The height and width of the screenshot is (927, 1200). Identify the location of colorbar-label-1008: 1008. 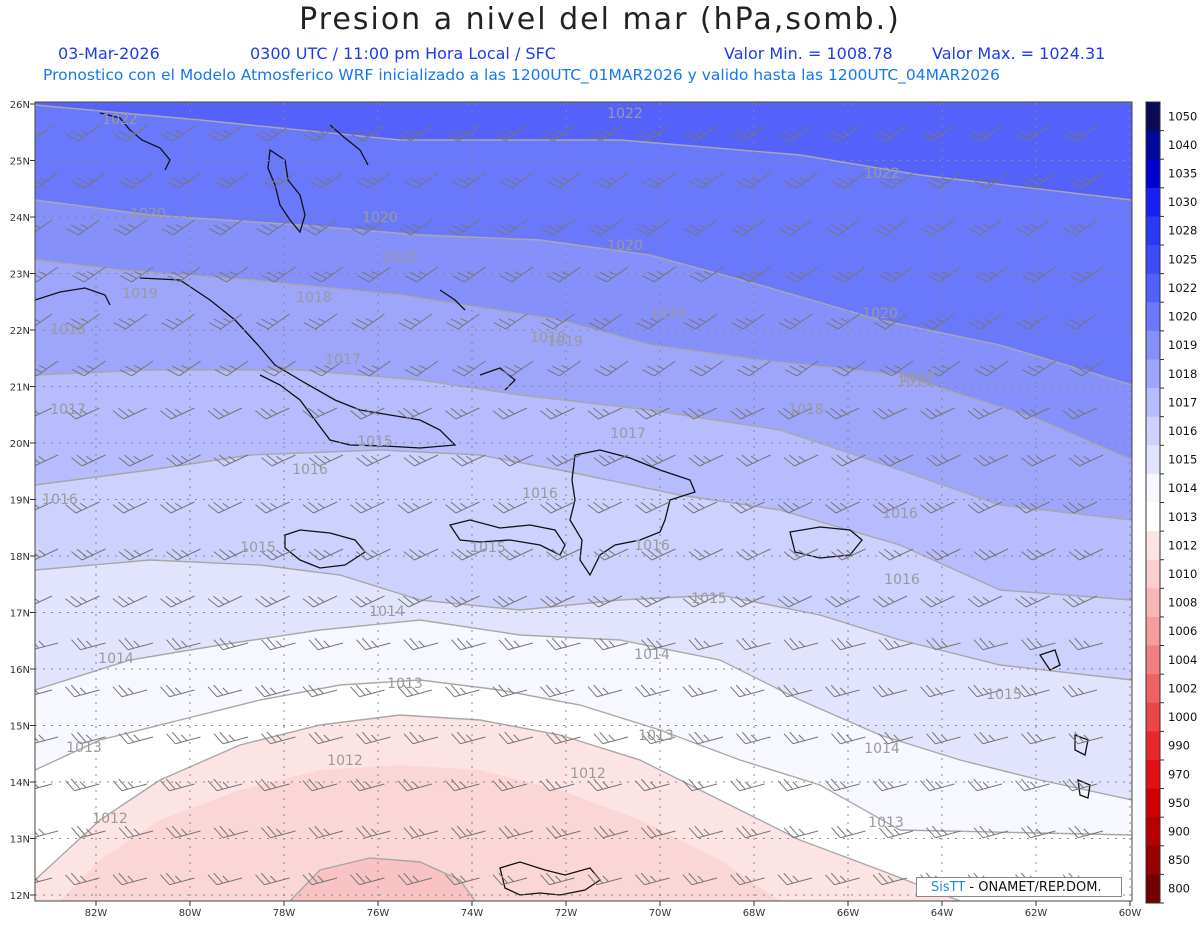
(1182, 603).